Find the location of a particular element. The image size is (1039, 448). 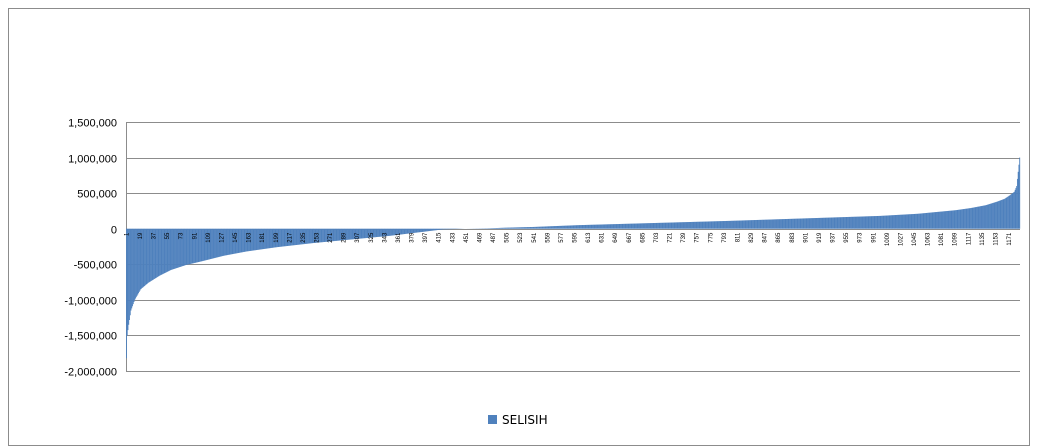

x-tick-label: 397 is located at coordinates (426, 237).